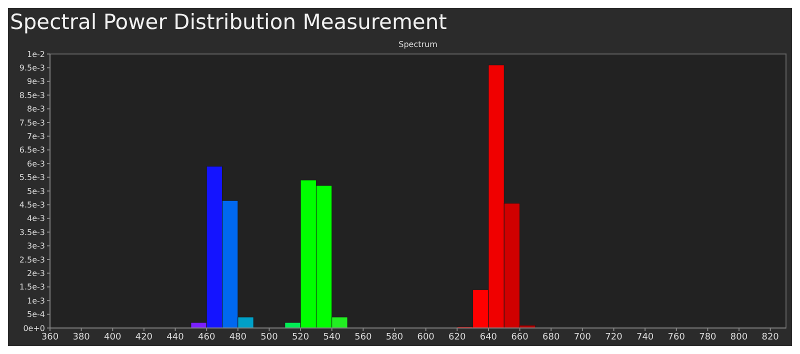 The image size is (800, 354). What do you see at coordinates (520, 337) in the screenshot?
I see `x-tick-label: 660` at bounding box center [520, 337].